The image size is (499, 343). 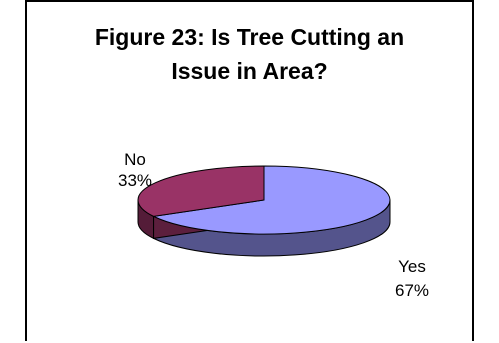 What do you see at coordinates (271, 200) in the screenshot?
I see `pie-slice-yes` at bounding box center [271, 200].